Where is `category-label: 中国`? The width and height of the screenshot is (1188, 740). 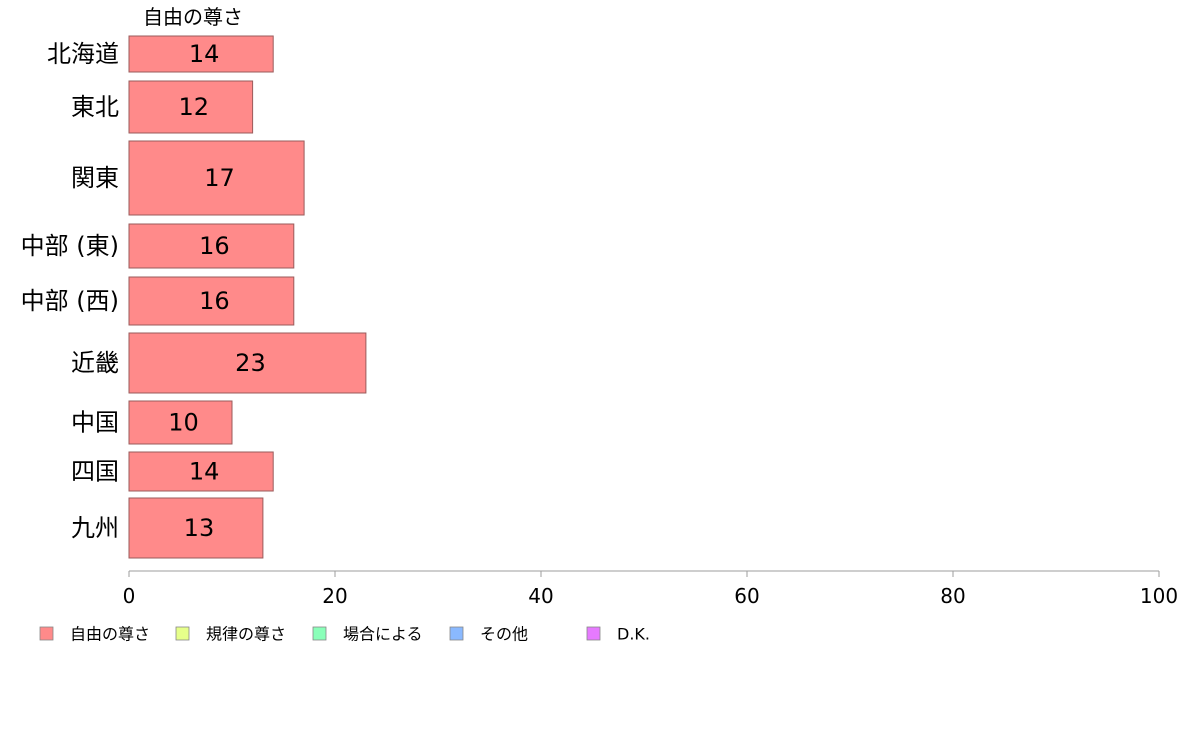 category-label: 中国 is located at coordinates (95, 423).